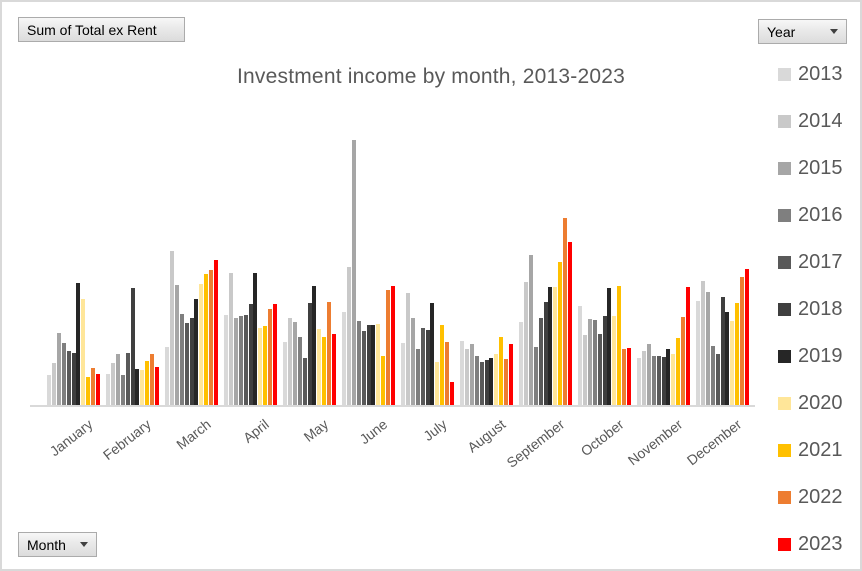  Describe the element at coordinates (639, 381) in the screenshot. I see `bar-2013-november` at that location.